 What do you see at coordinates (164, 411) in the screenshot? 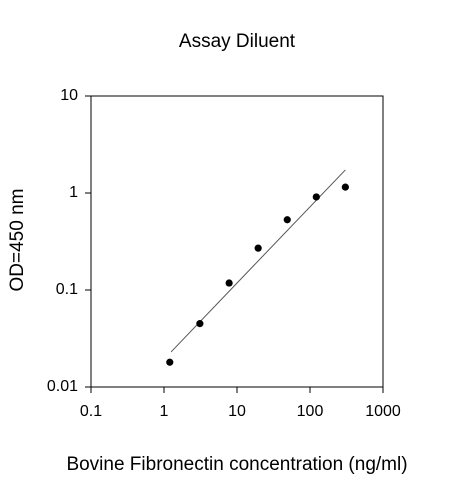
I see `x-tick-label: 1` at bounding box center [164, 411].